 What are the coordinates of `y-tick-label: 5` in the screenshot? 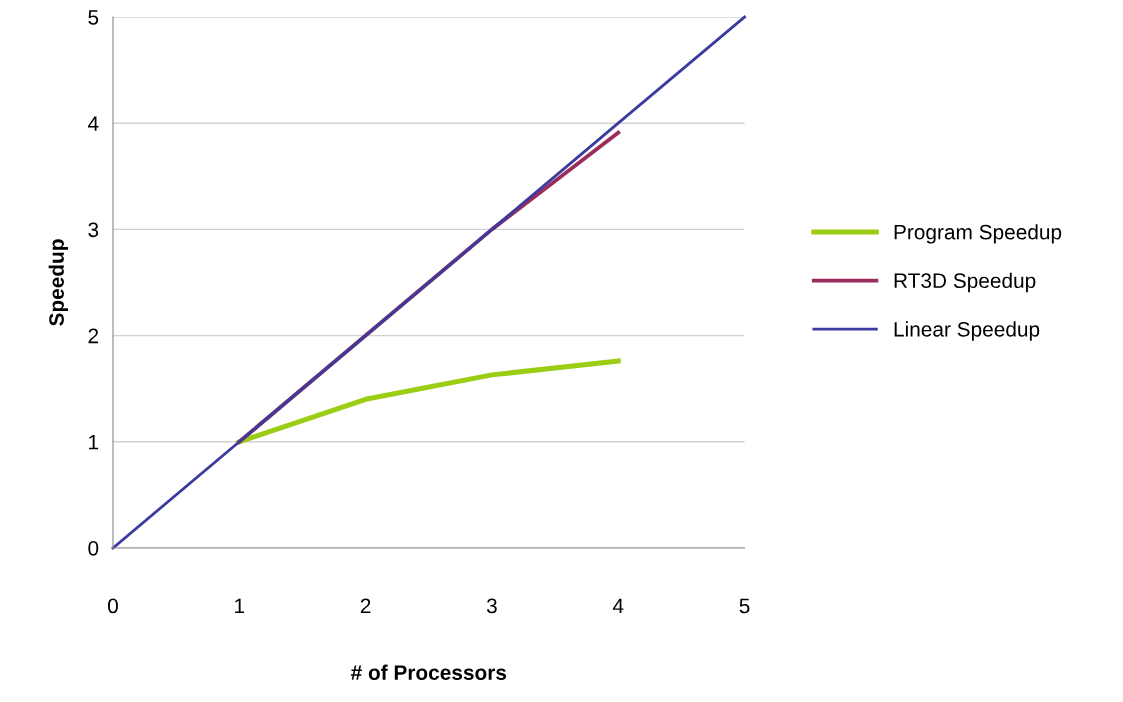 It's located at (93, 17).